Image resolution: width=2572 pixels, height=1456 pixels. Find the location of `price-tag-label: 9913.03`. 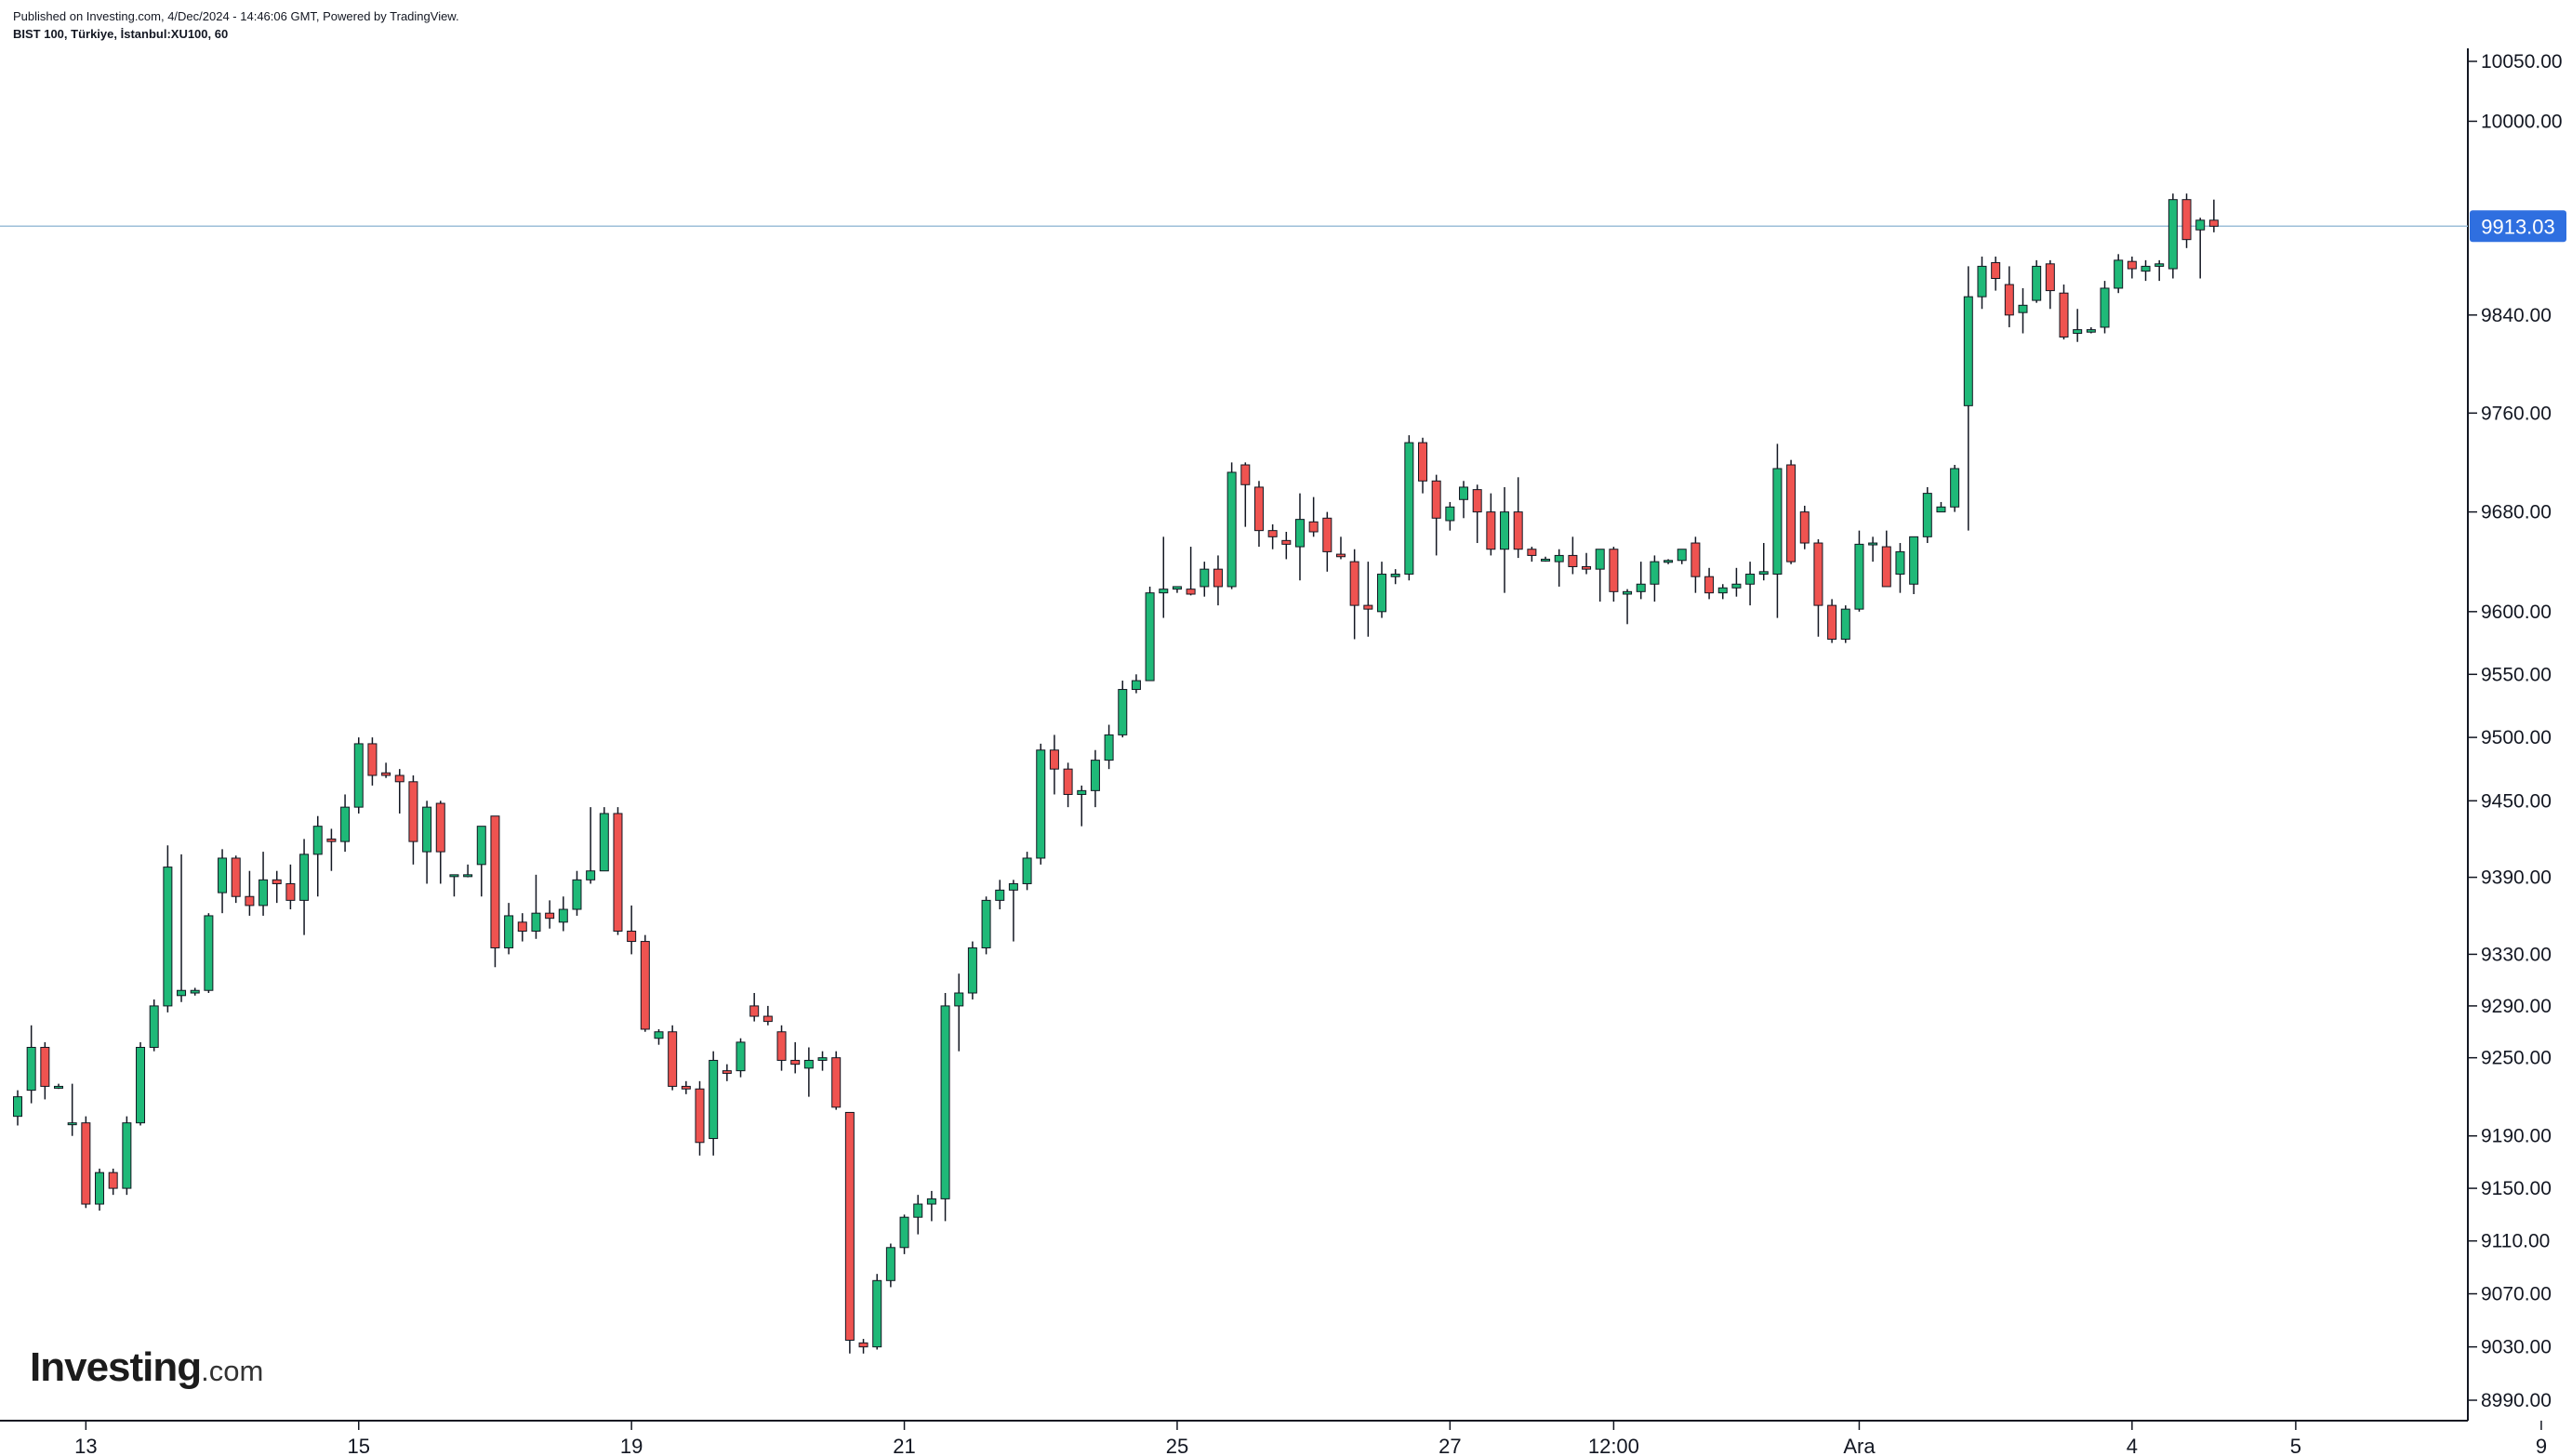

price-tag-label: 9913.03 is located at coordinates (2518, 226).